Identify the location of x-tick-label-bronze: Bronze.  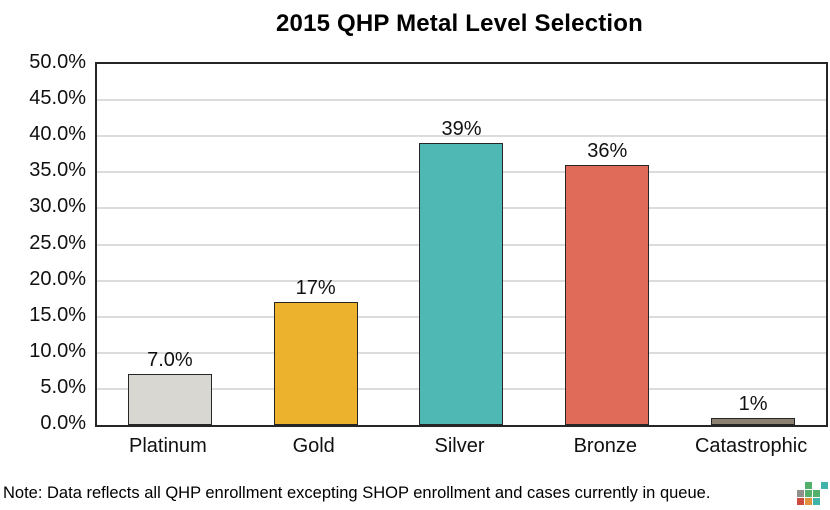
(605, 446).